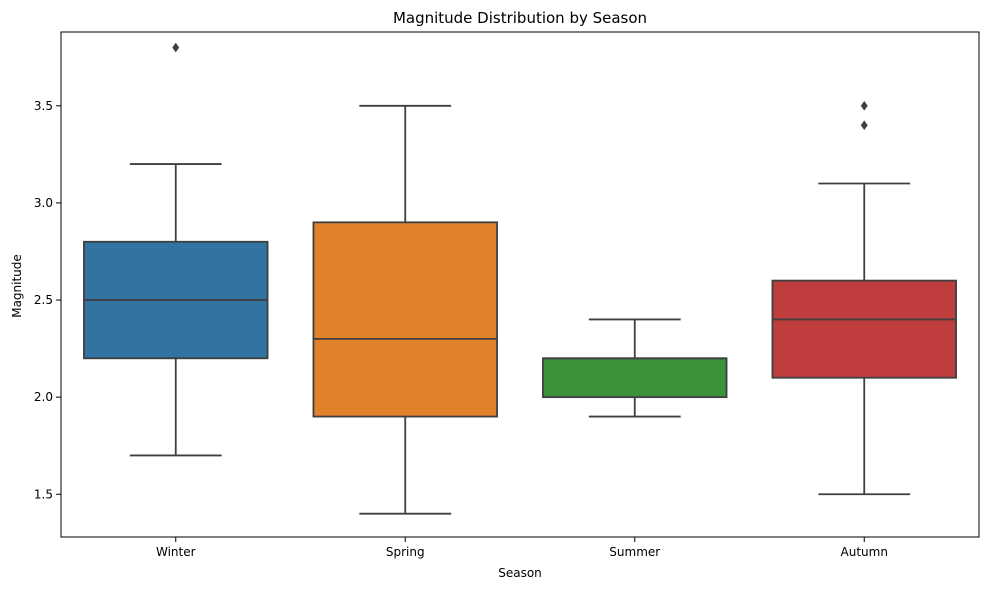 This screenshot has width=989, height=590. Describe the element at coordinates (405, 552) in the screenshot. I see `x-tick-label: Spring` at that location.